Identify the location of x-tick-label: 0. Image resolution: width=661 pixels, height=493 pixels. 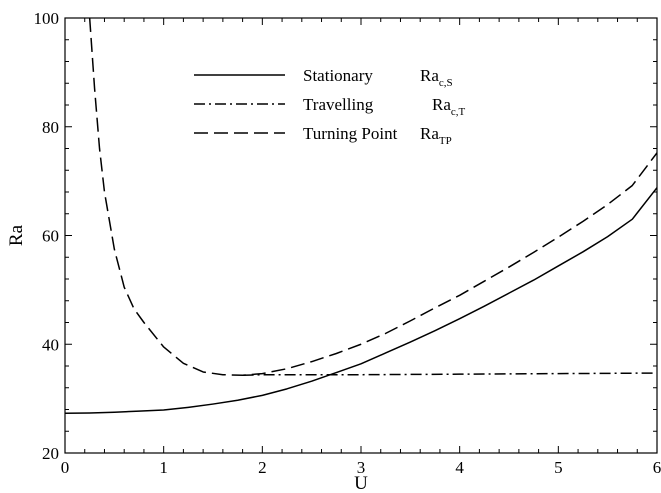
(65, 467).